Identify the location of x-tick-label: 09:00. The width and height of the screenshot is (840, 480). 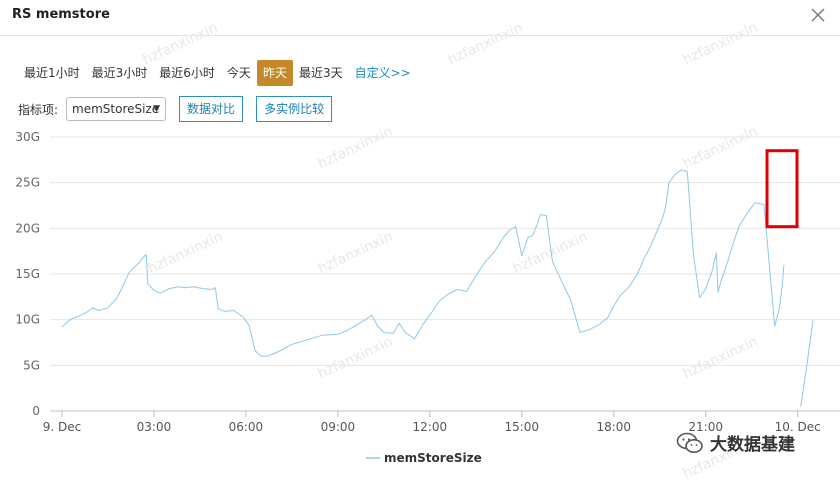
(338, 427).